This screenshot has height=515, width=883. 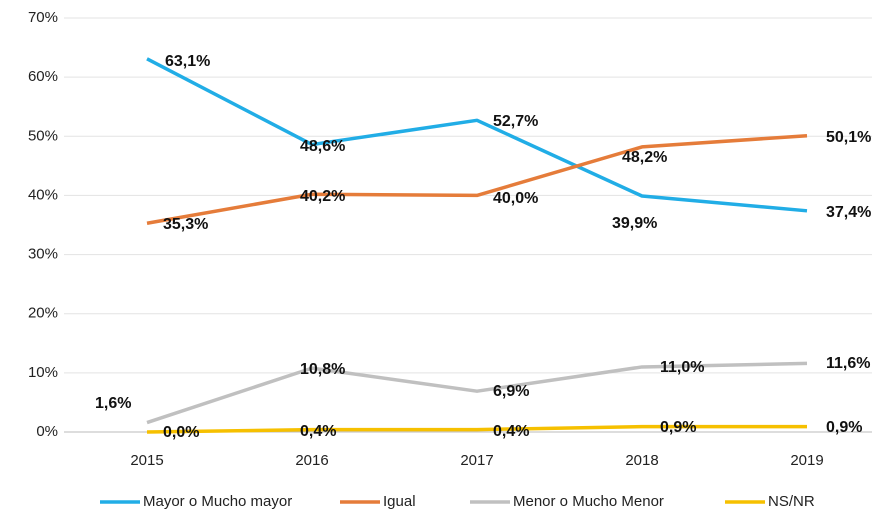 What do you see at coordinates (791, 501) in the screenshot?
I see `legend-label: NS/NR` at bounding box center [791, 501].